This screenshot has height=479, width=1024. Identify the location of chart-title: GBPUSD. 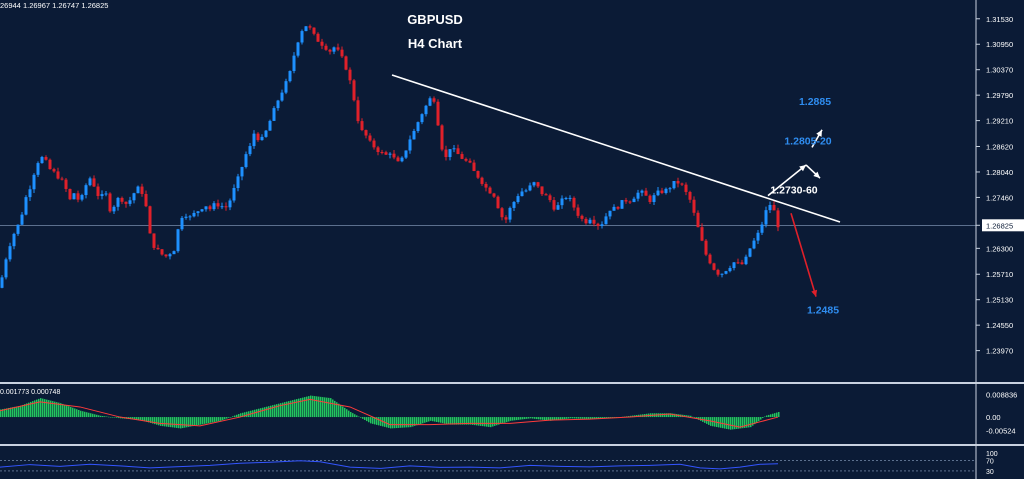
(435, 19).